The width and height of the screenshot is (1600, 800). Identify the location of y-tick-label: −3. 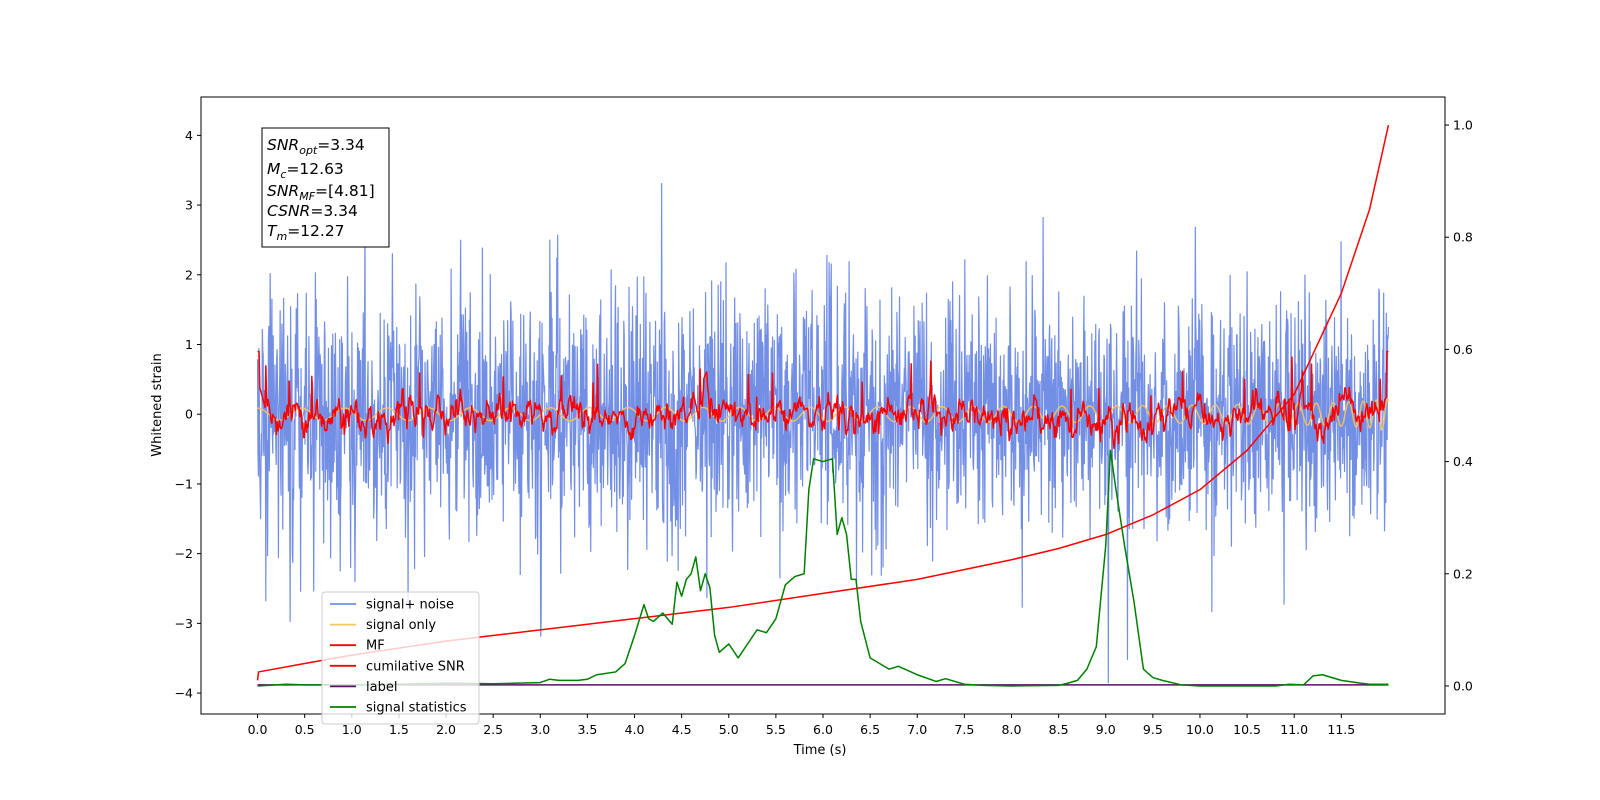
(184, 623).